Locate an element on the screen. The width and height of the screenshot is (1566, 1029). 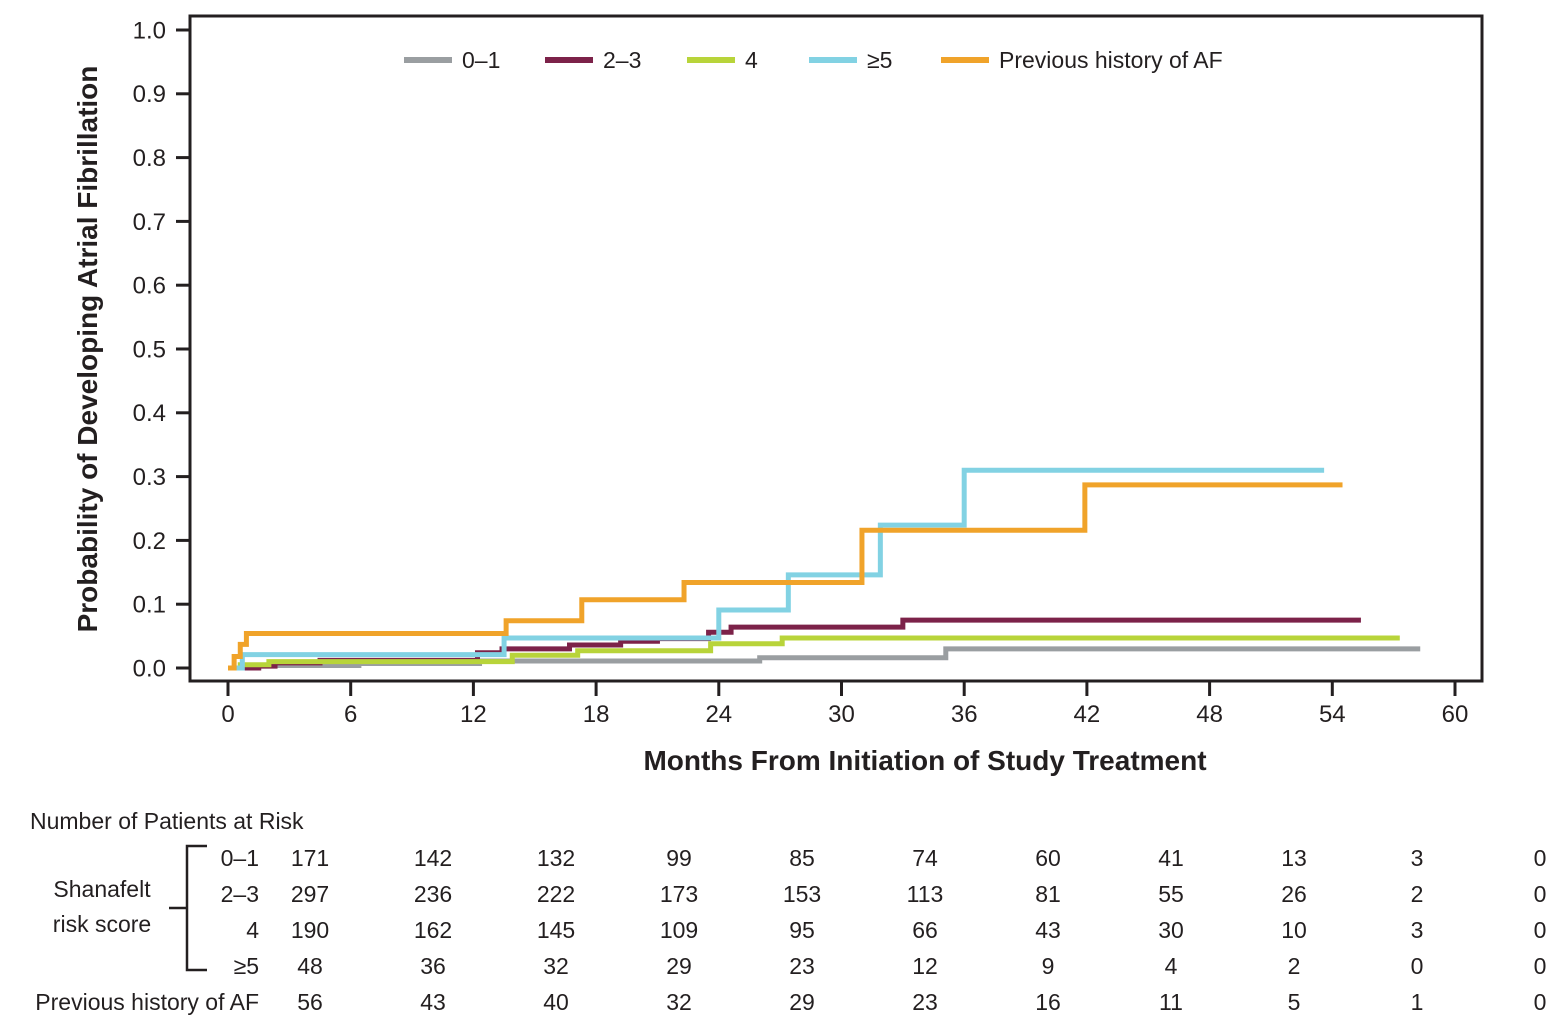
risk-cell-4-1: 43 is located at coordinates (433, 1002).